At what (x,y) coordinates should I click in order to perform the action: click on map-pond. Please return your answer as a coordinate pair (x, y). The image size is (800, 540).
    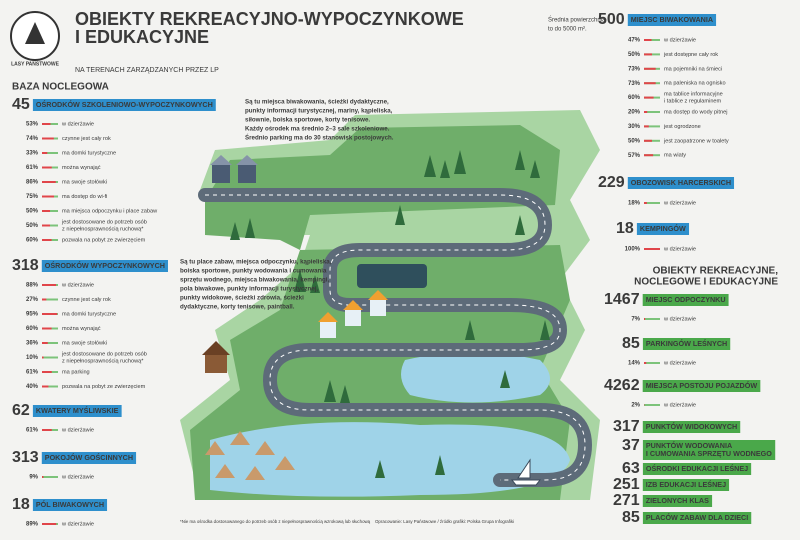
    Looking at the image, I should click on (392, 276).